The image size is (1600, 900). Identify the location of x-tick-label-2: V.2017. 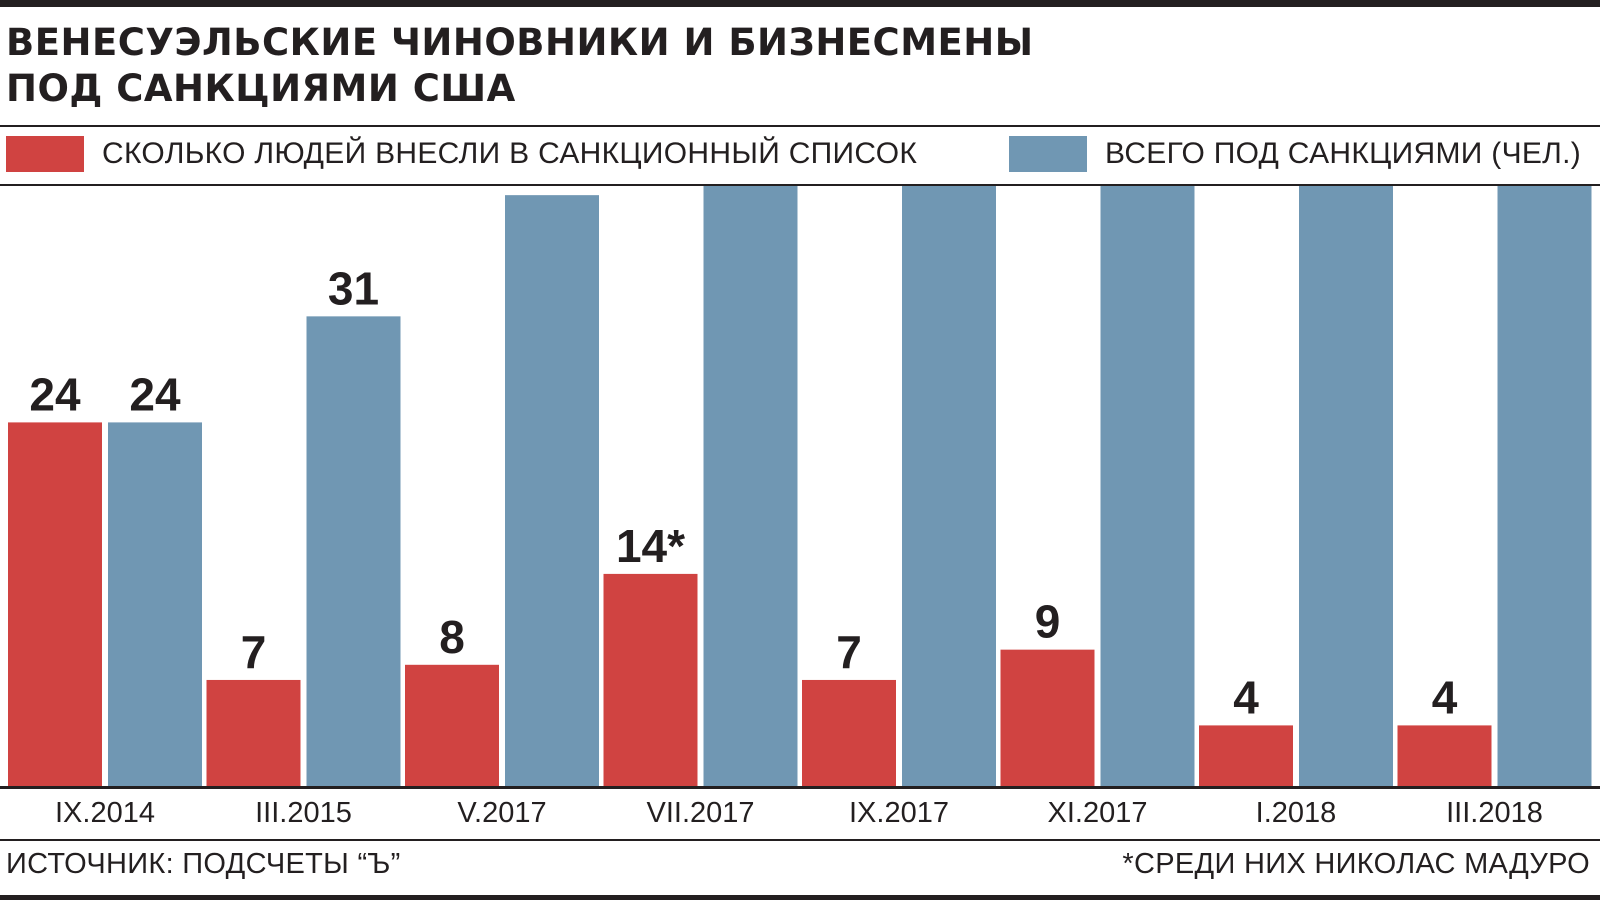
(501, 813).